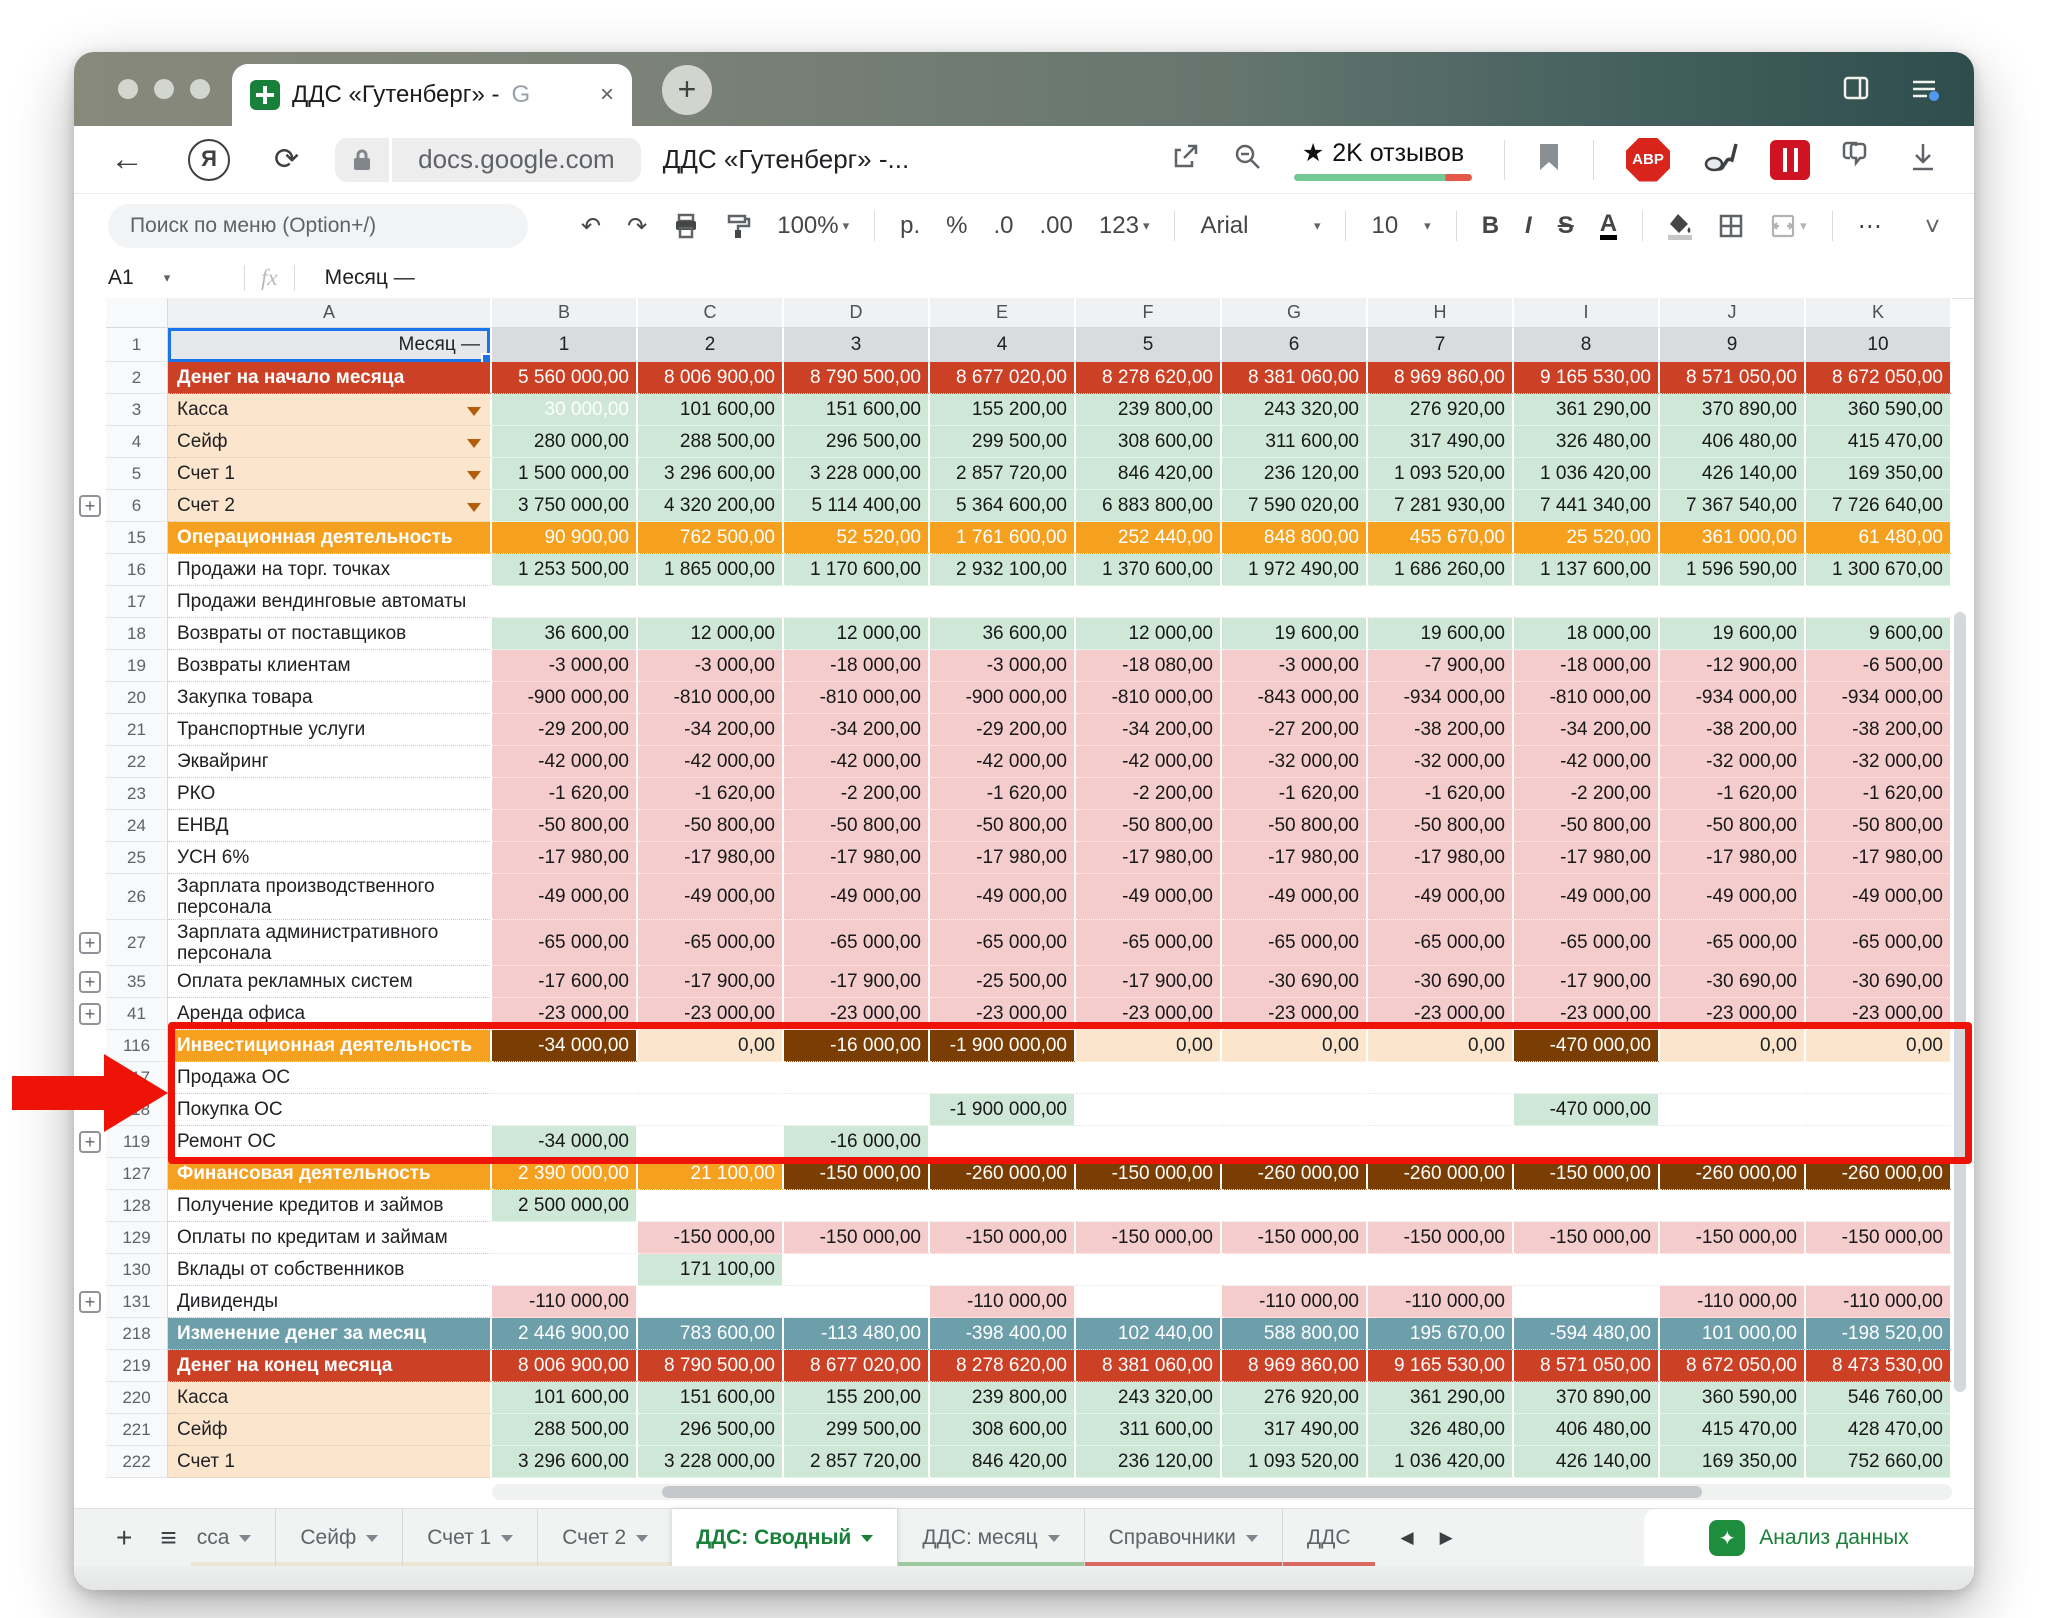 This screenshot has height=1618, width=2048. What do you see at coordinates (330, 570) in the screenshot?
I see `cell-A16: Продажи на торг. точках` at bounding box center [330, 570].